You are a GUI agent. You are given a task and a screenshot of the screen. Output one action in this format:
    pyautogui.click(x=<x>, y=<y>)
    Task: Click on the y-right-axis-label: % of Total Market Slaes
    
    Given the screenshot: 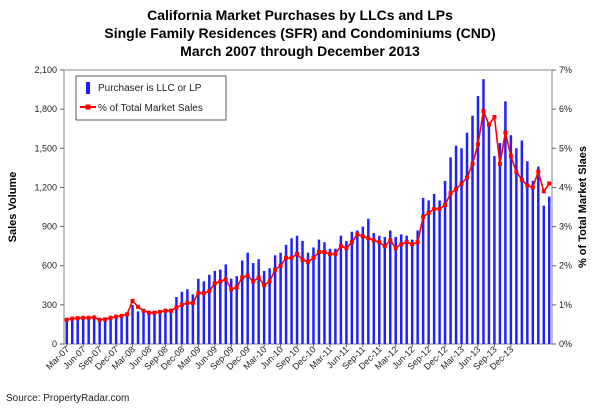 What is the action you would take?
    pyautogui.click(x=583, y=207)
    